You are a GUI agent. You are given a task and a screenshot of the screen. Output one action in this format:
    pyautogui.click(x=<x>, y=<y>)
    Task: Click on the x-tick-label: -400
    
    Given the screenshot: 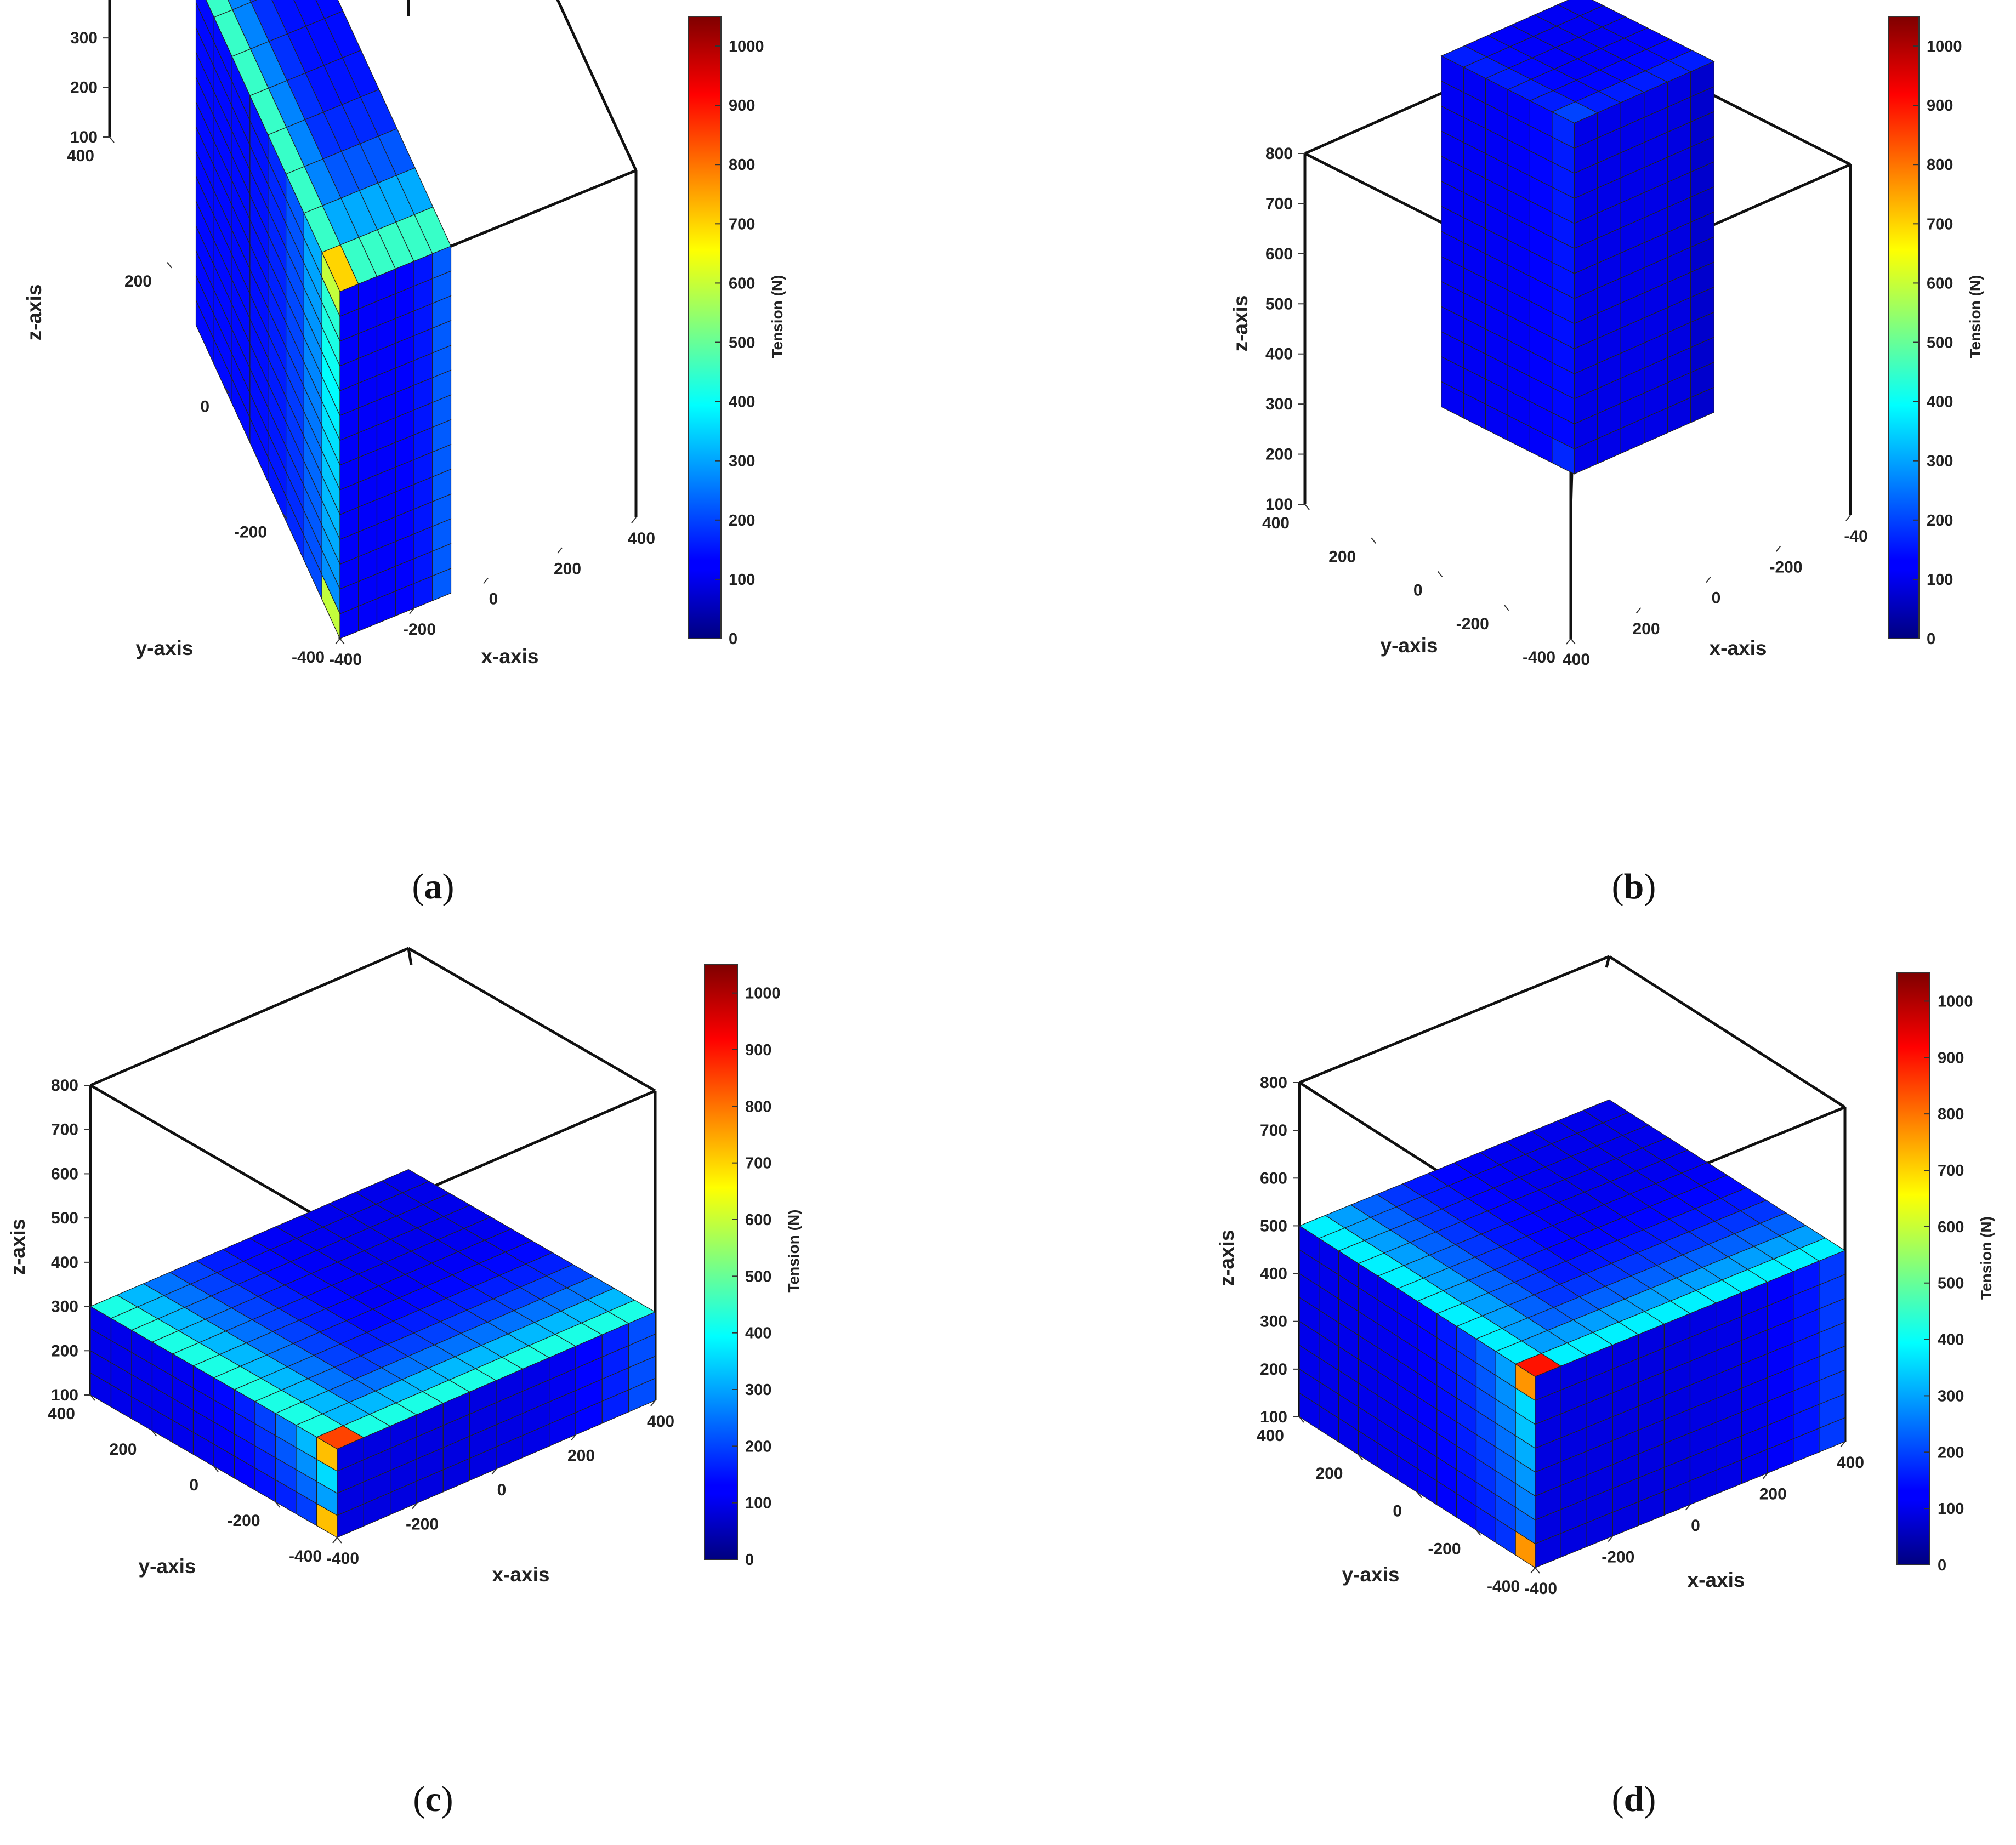 What is the action you would take?
    pyautogui.click(x=342, y=1559)
    